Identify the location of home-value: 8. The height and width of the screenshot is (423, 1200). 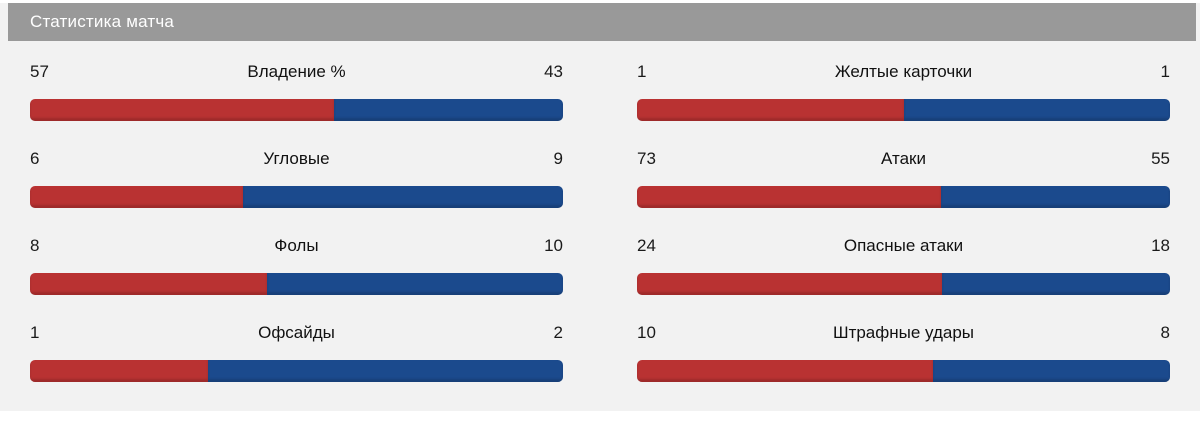
(35, 245).